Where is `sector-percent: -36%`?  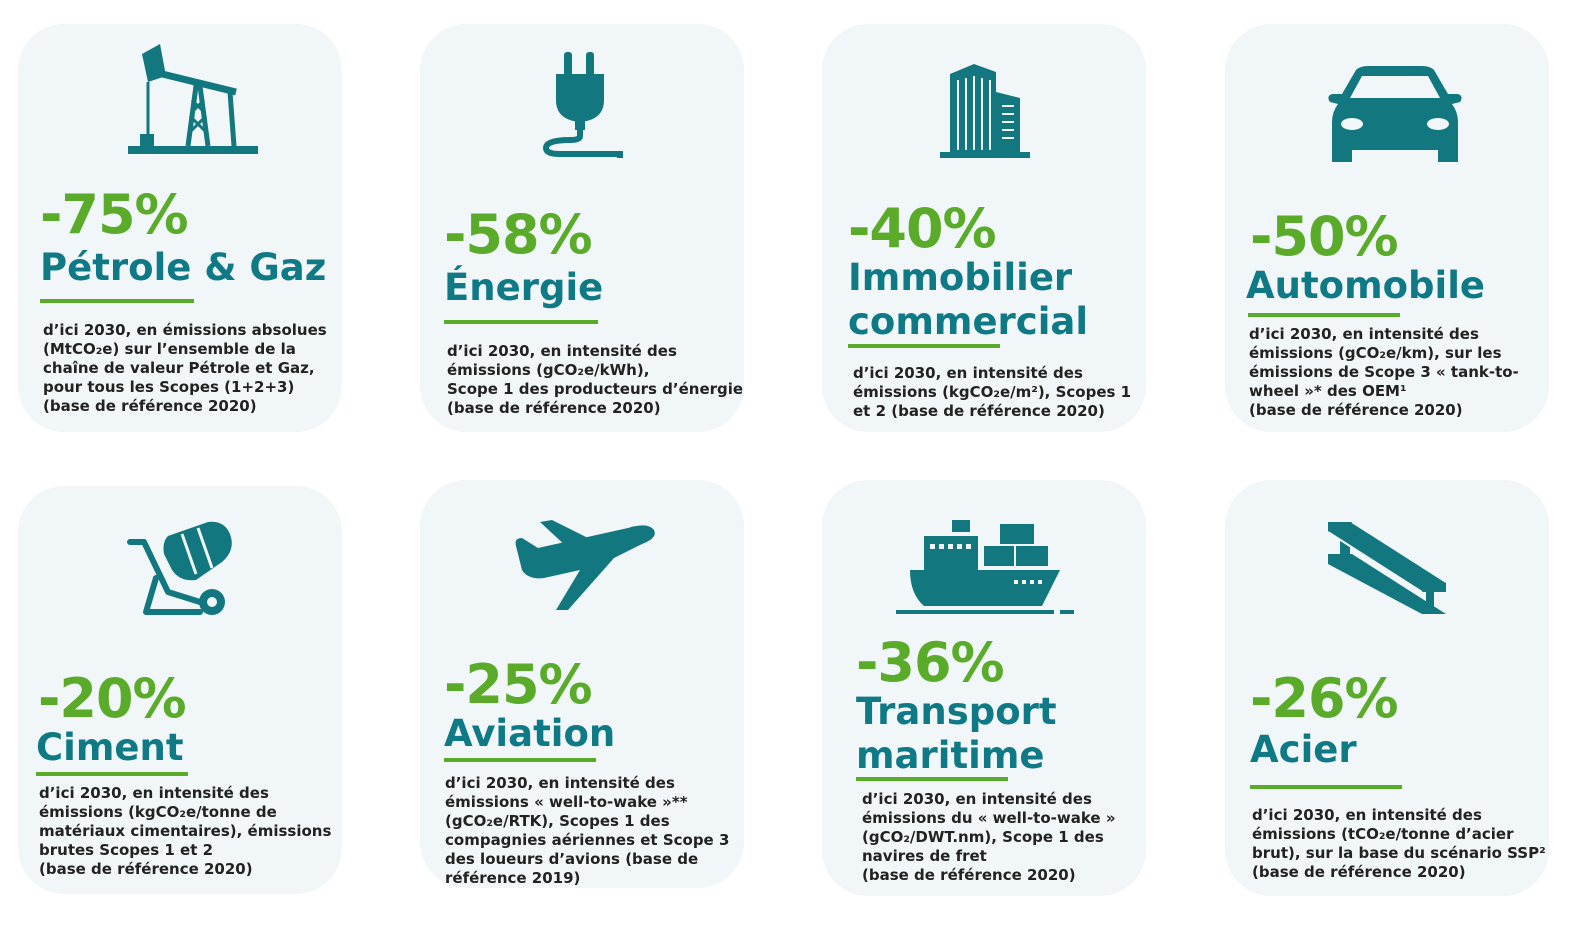 sector-percent: -36% is located at coordinates (930, 662).